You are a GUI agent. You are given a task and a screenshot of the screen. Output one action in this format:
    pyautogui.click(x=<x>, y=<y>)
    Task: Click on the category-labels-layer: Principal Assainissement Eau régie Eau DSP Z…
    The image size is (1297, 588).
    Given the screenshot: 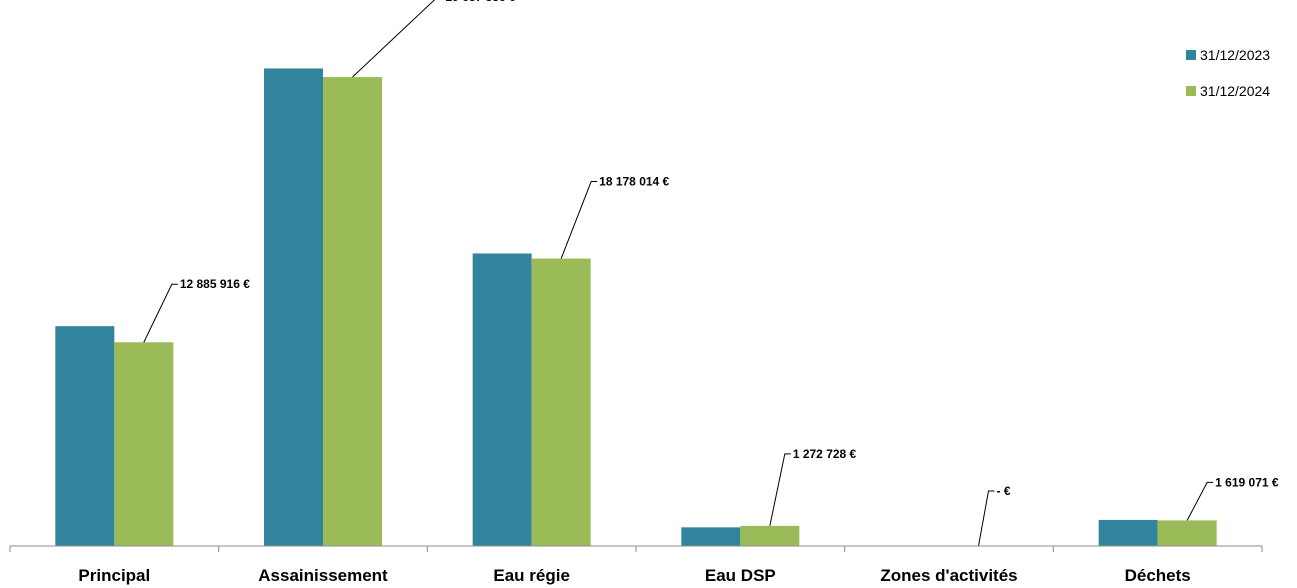 What is the action you would take?
    pyautogui.click(x=634, y=575)
    